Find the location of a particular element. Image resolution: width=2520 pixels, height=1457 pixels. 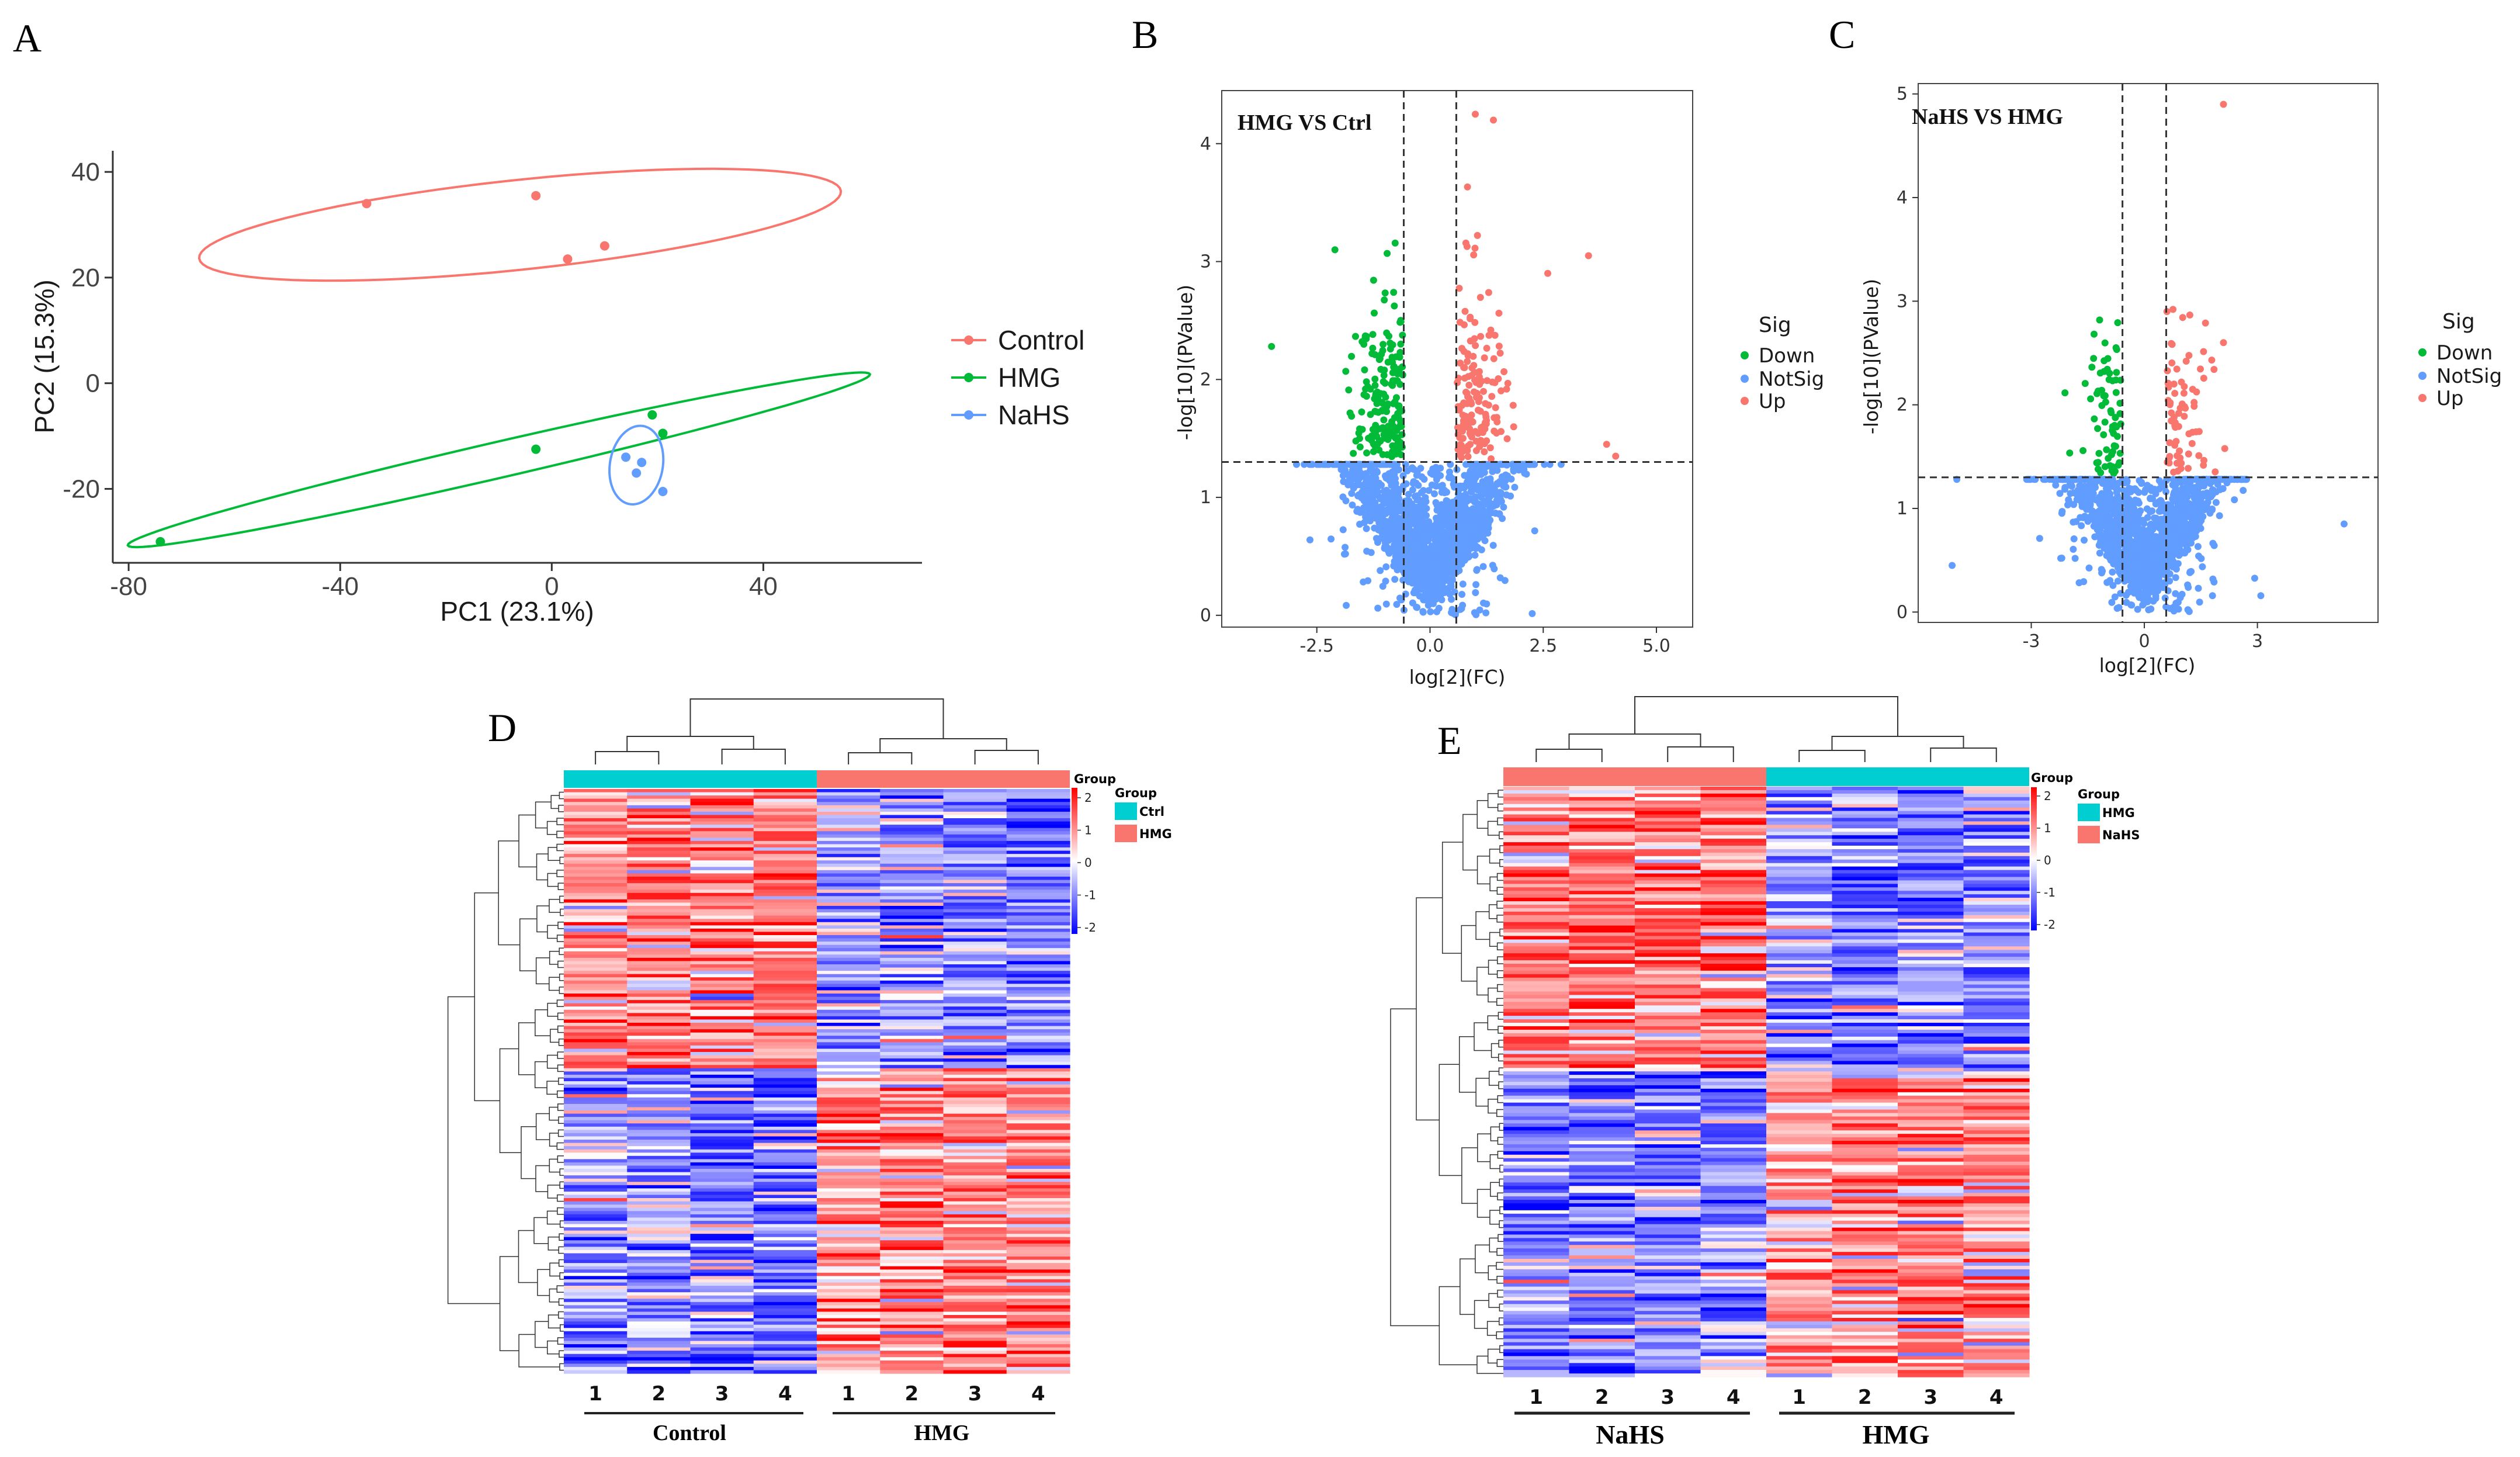

volcano-b-x-tick-label: 5.0 is located at coordinates (1656, 646).